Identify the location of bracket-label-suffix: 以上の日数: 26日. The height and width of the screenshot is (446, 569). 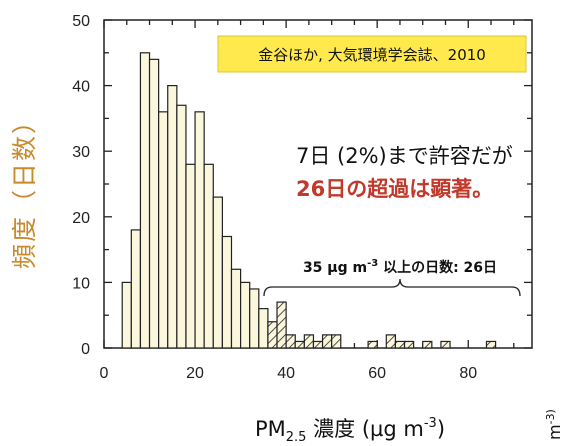
(437, 267).